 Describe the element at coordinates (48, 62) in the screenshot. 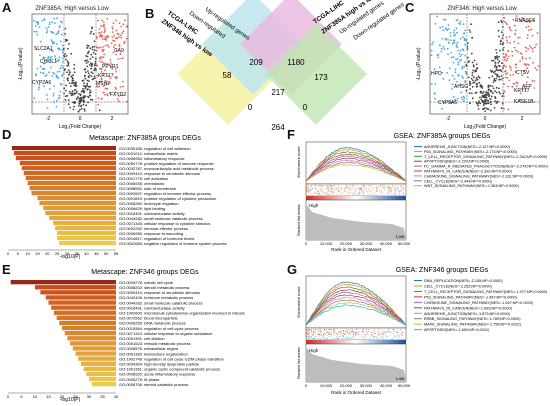

I see `gene-label: CHI3L1` at that location.